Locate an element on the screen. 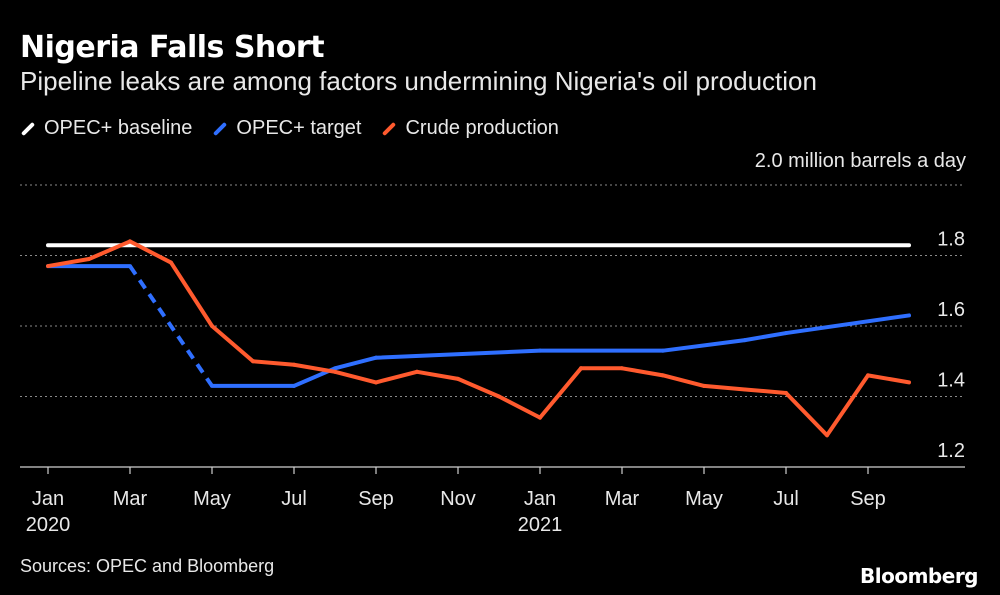 The height and width of the screenshot is (595, 1000). y-axis-unit-label: 2.0 million barrels a day is located at coordinates (860, 161).